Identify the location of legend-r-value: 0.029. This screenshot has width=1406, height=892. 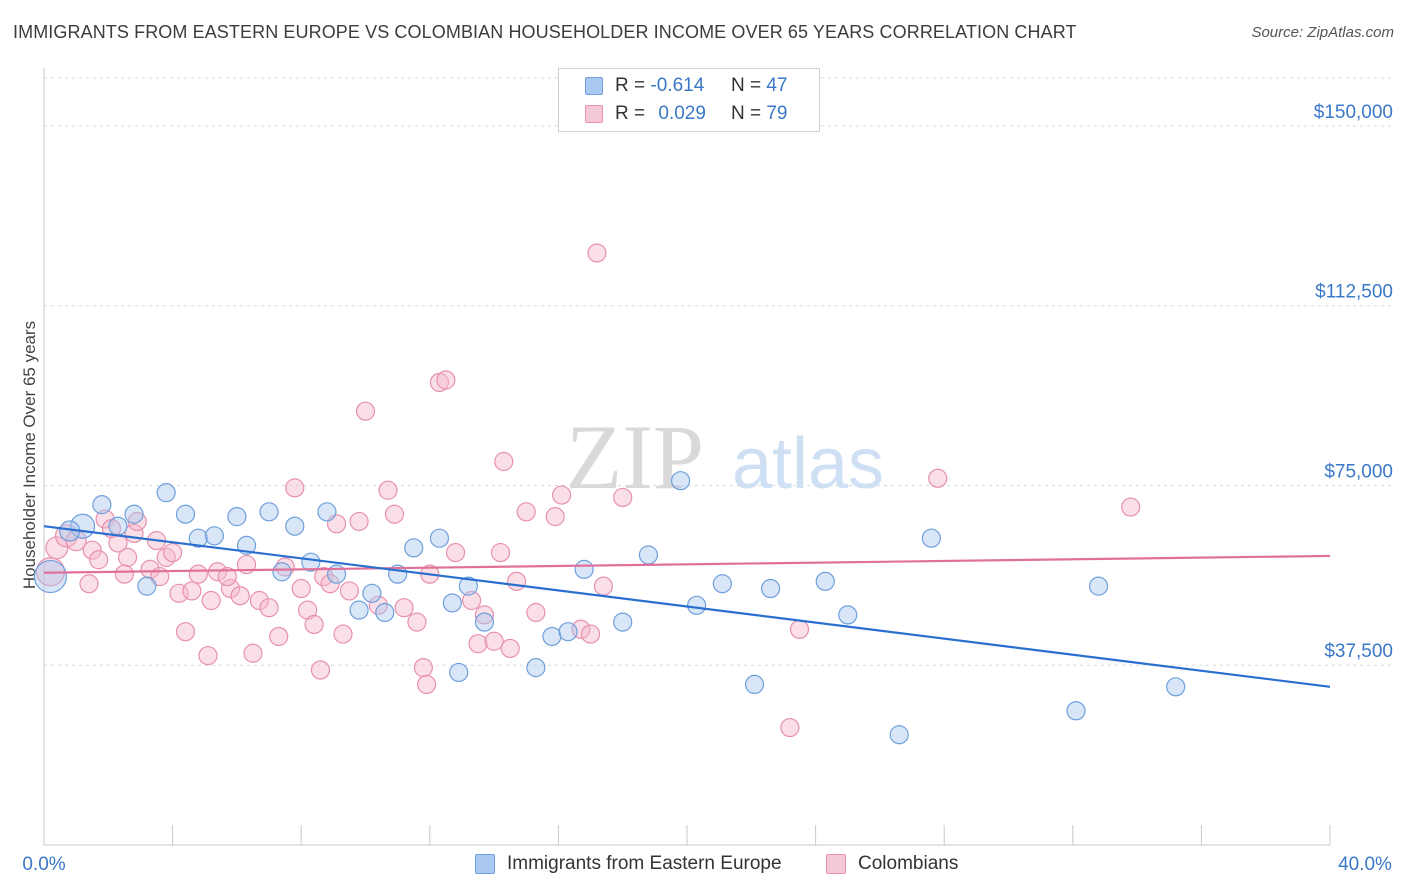
(682, 113).